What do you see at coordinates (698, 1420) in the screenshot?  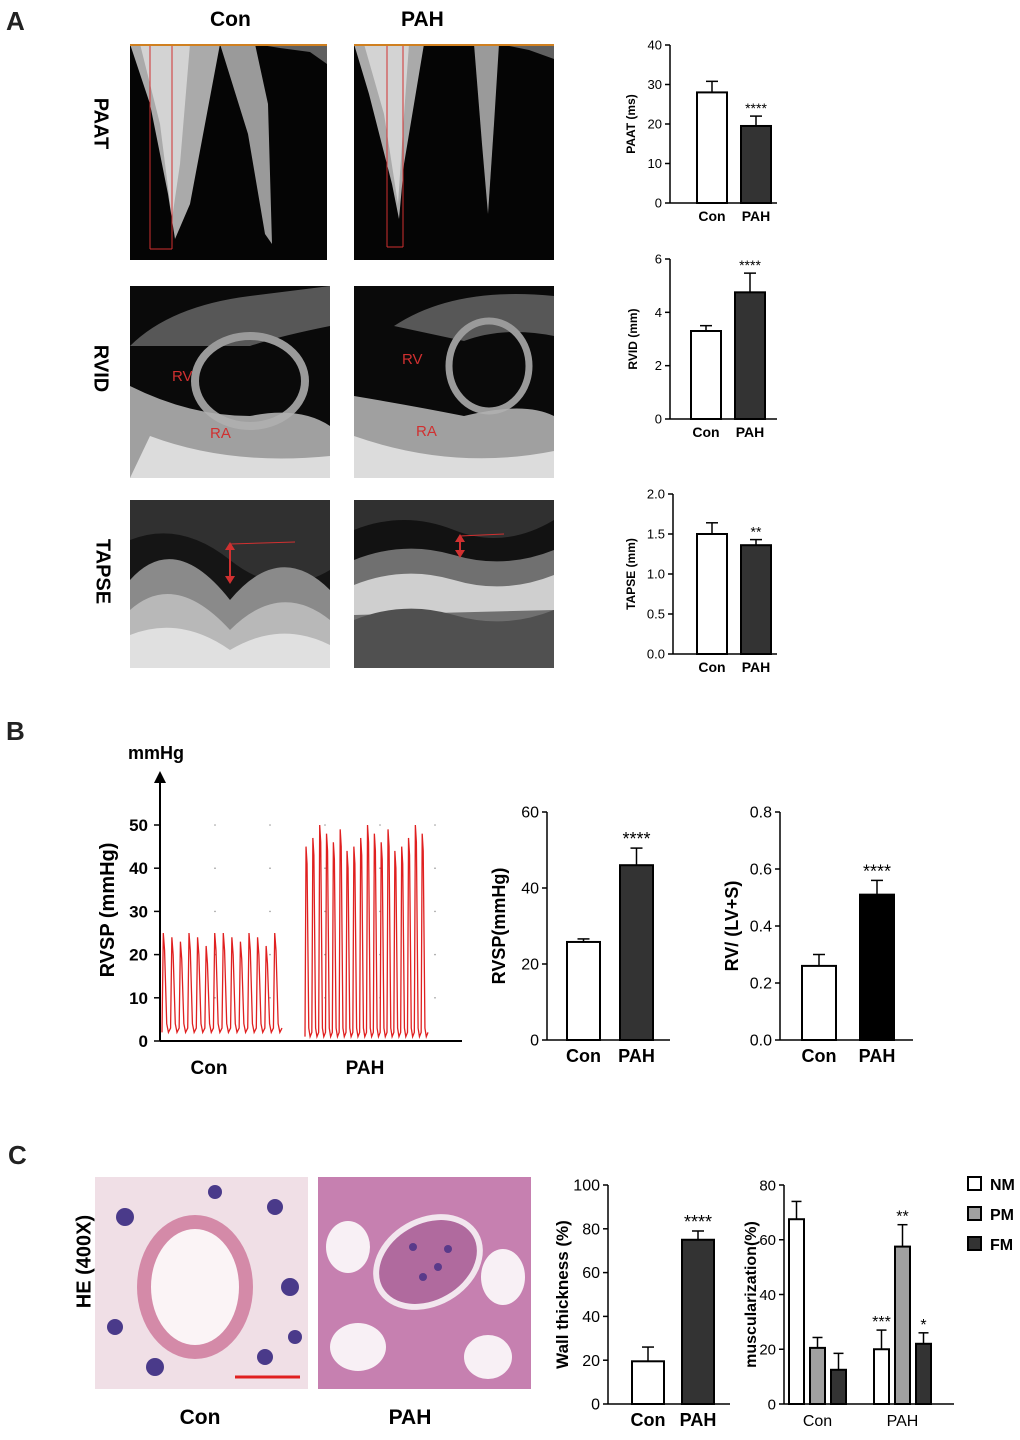 I see `wall-category-label: PAH` at bounding box center [698, 1420].